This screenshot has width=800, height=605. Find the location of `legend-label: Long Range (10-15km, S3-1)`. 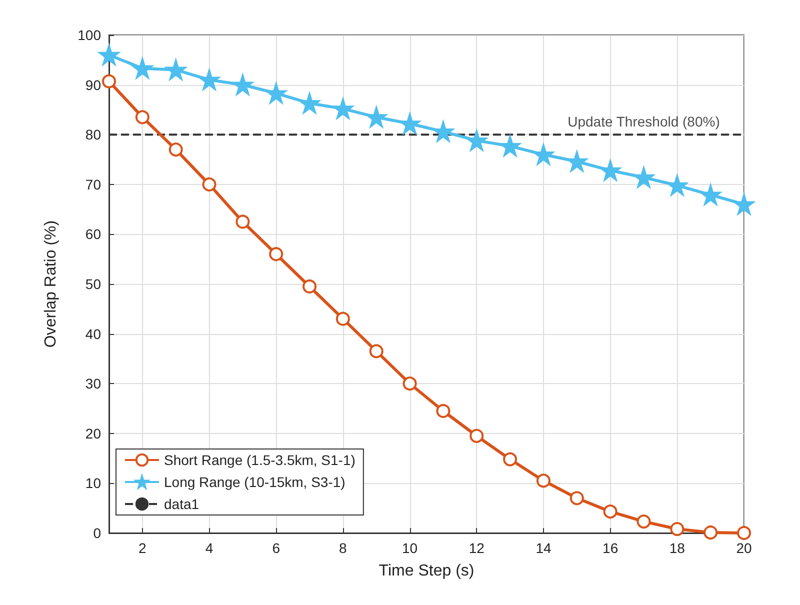

legend-label: Long Range (10-15km, S3-1) is located at coordinates (255, 482).